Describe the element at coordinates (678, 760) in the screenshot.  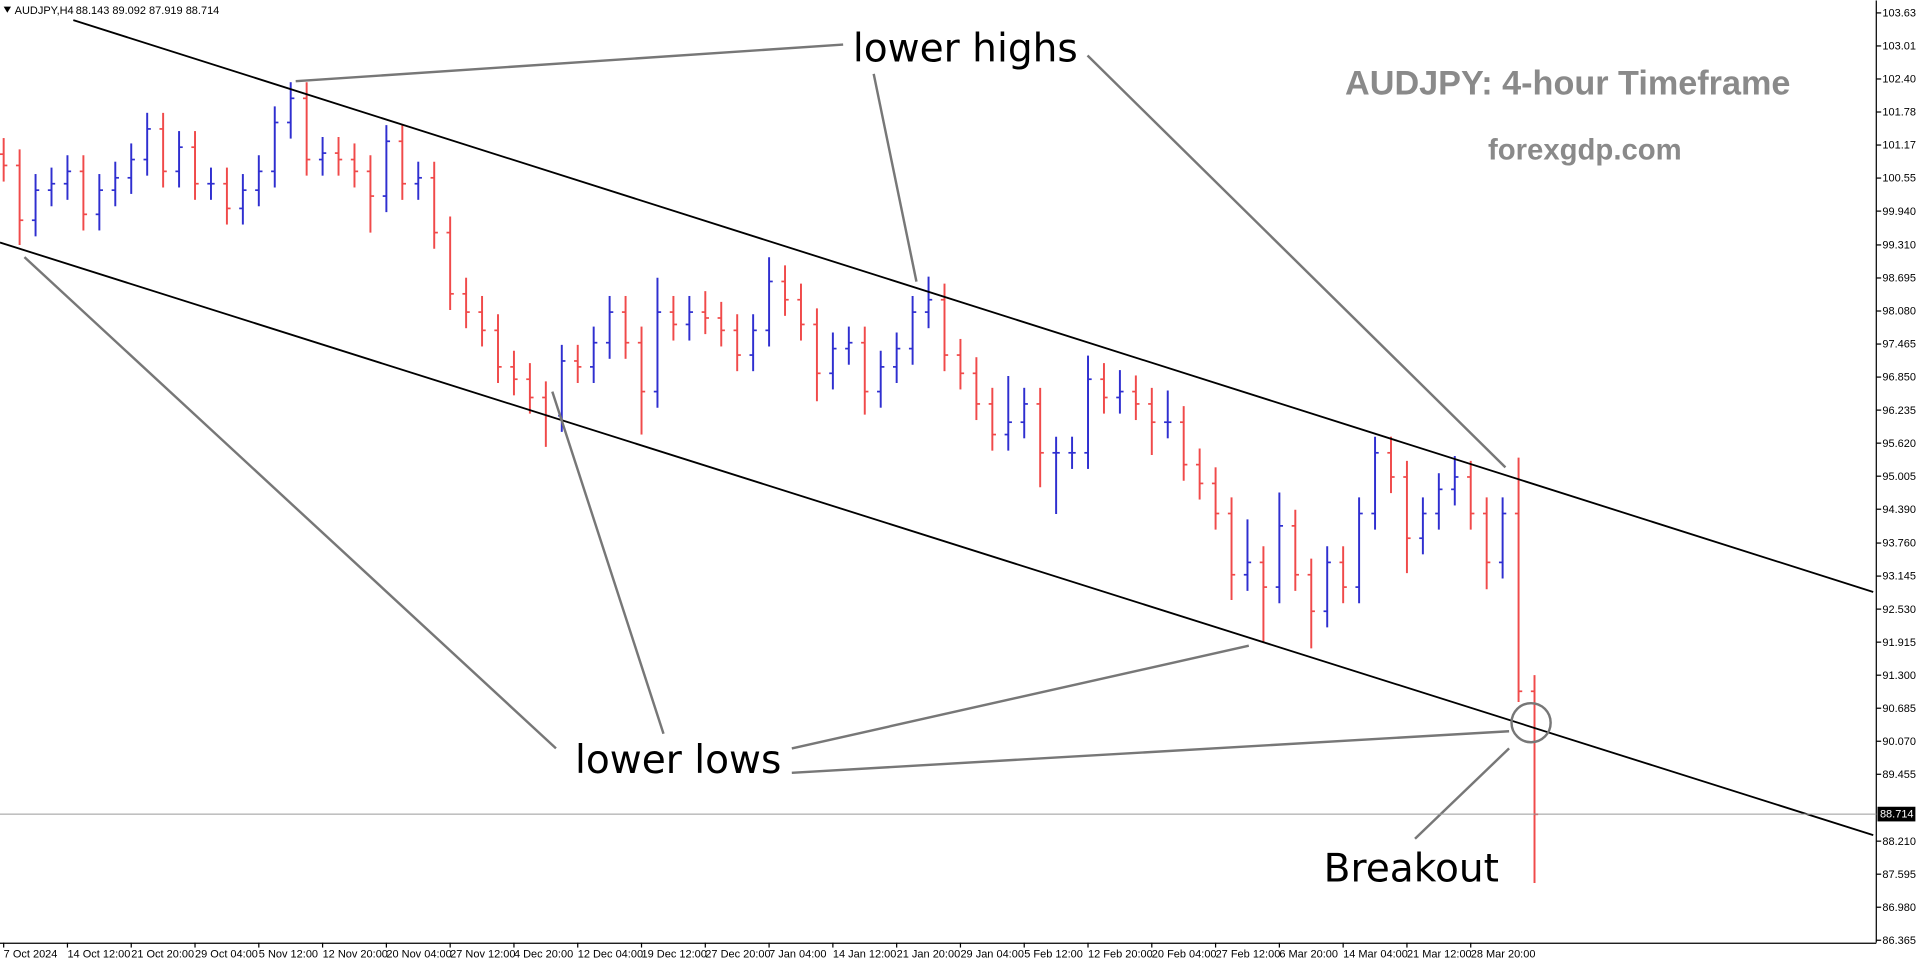
I see `annotation: lower lows` at that location.